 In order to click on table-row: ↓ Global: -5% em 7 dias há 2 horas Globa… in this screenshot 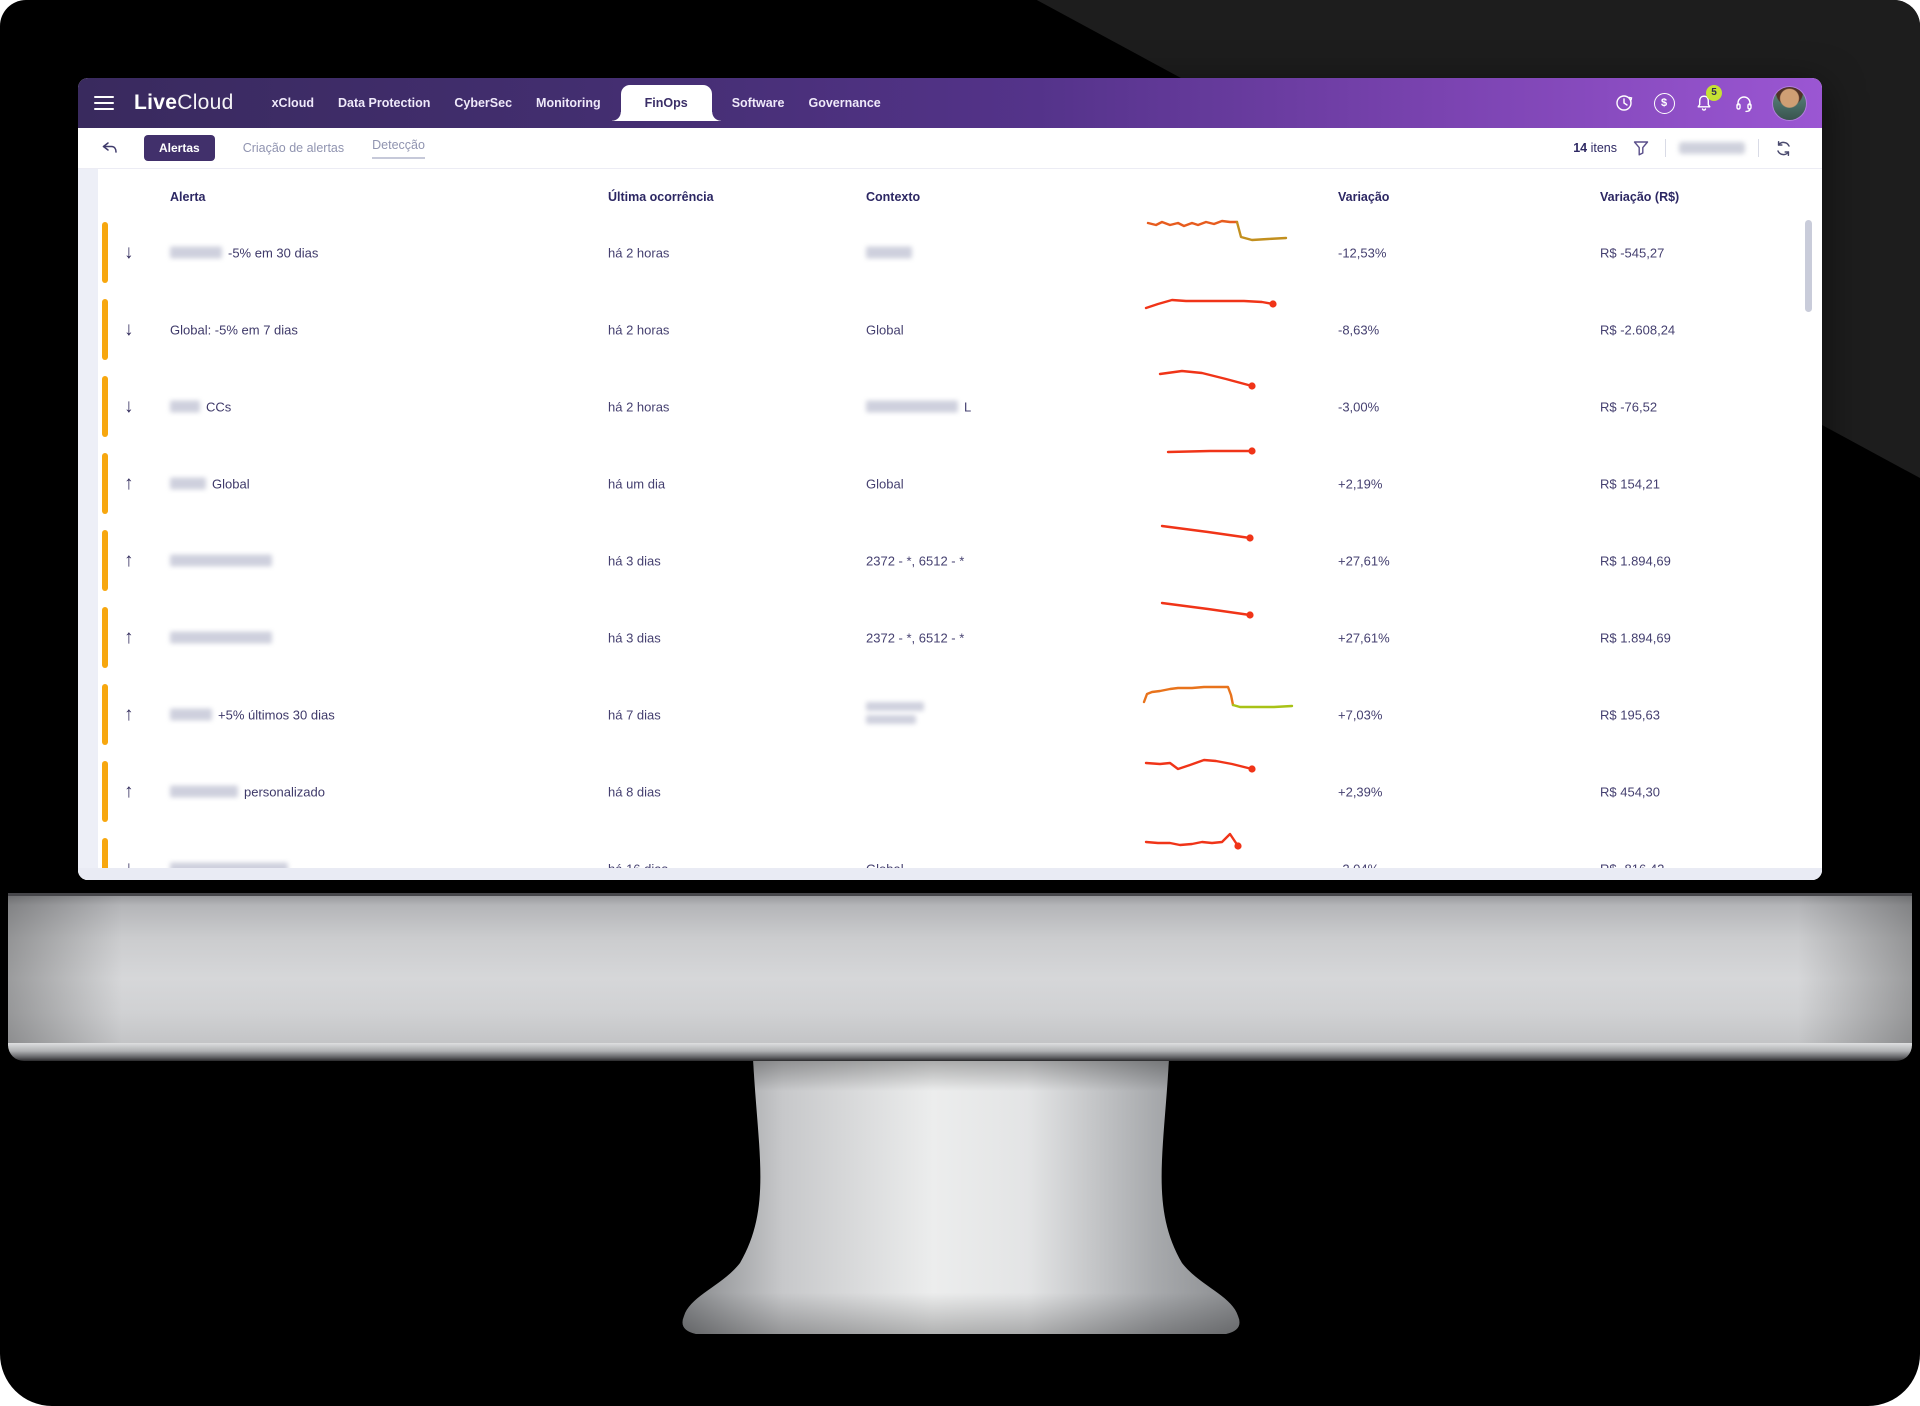, I will do `click(950, 329)`.